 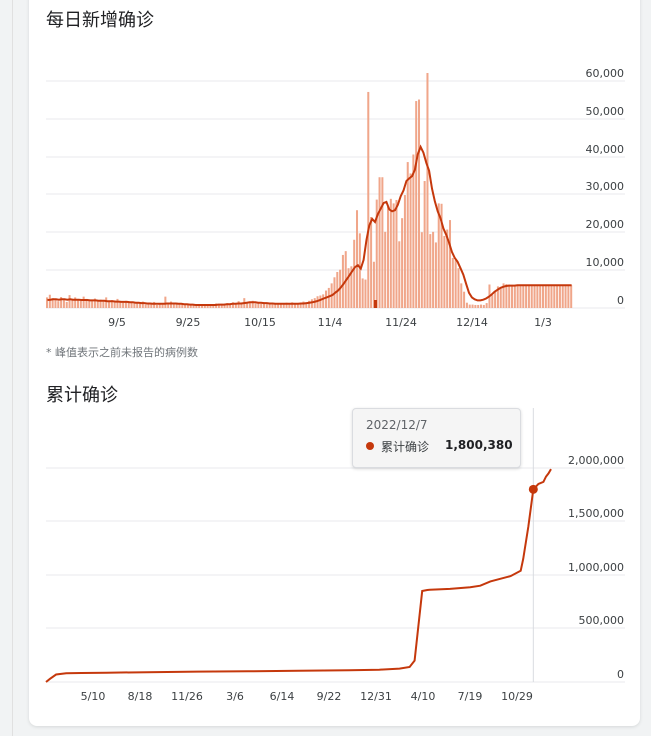 What do you see at coordinates (6, 368) in the screenshot?
I see `page-left-strip` at bounding box center [6, 368].